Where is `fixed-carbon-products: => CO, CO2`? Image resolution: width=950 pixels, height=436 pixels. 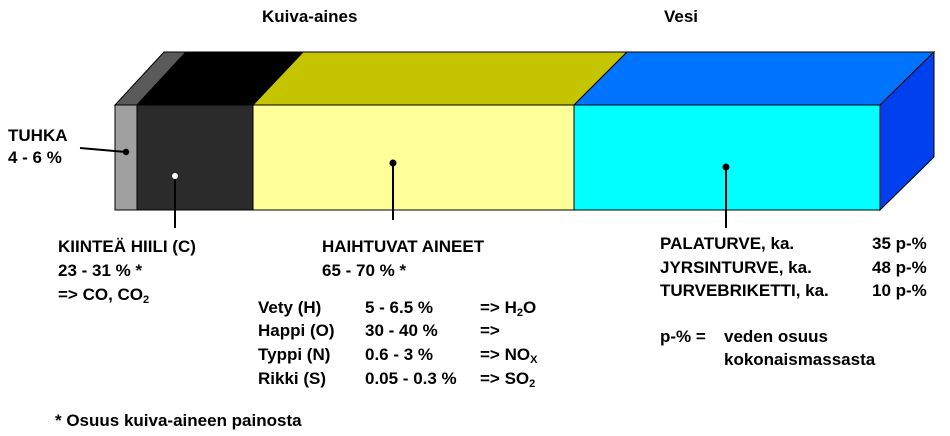
fixed-carbon-products: => CO, CO2 is located at coordinates (104, 295).